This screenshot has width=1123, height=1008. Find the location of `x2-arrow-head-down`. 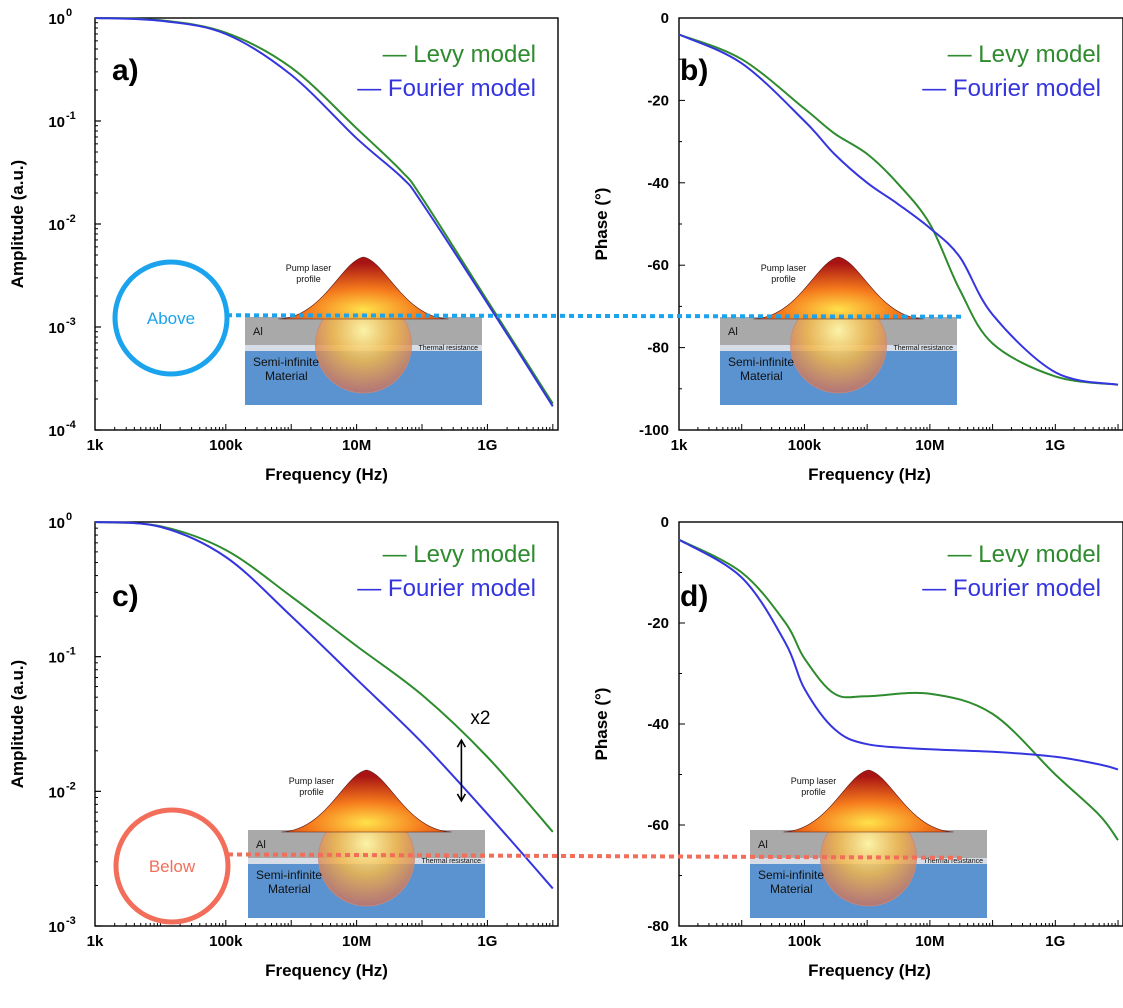

x2-arrow-head-down is located at coordinates (461, 798).